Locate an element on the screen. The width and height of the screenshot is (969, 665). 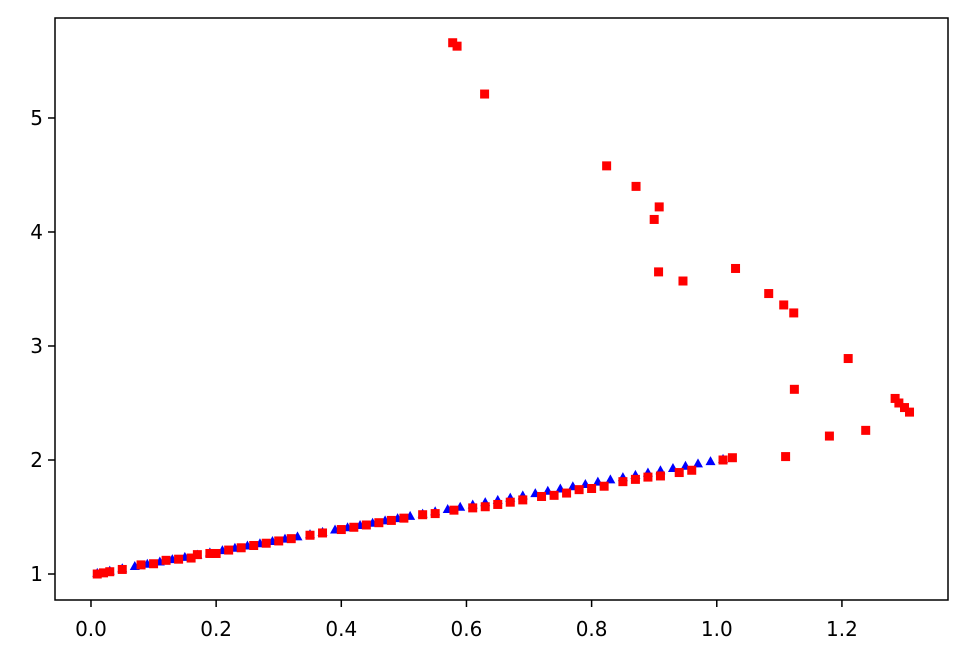
y-tick-label: 1 is located at coordinates (36, 574).